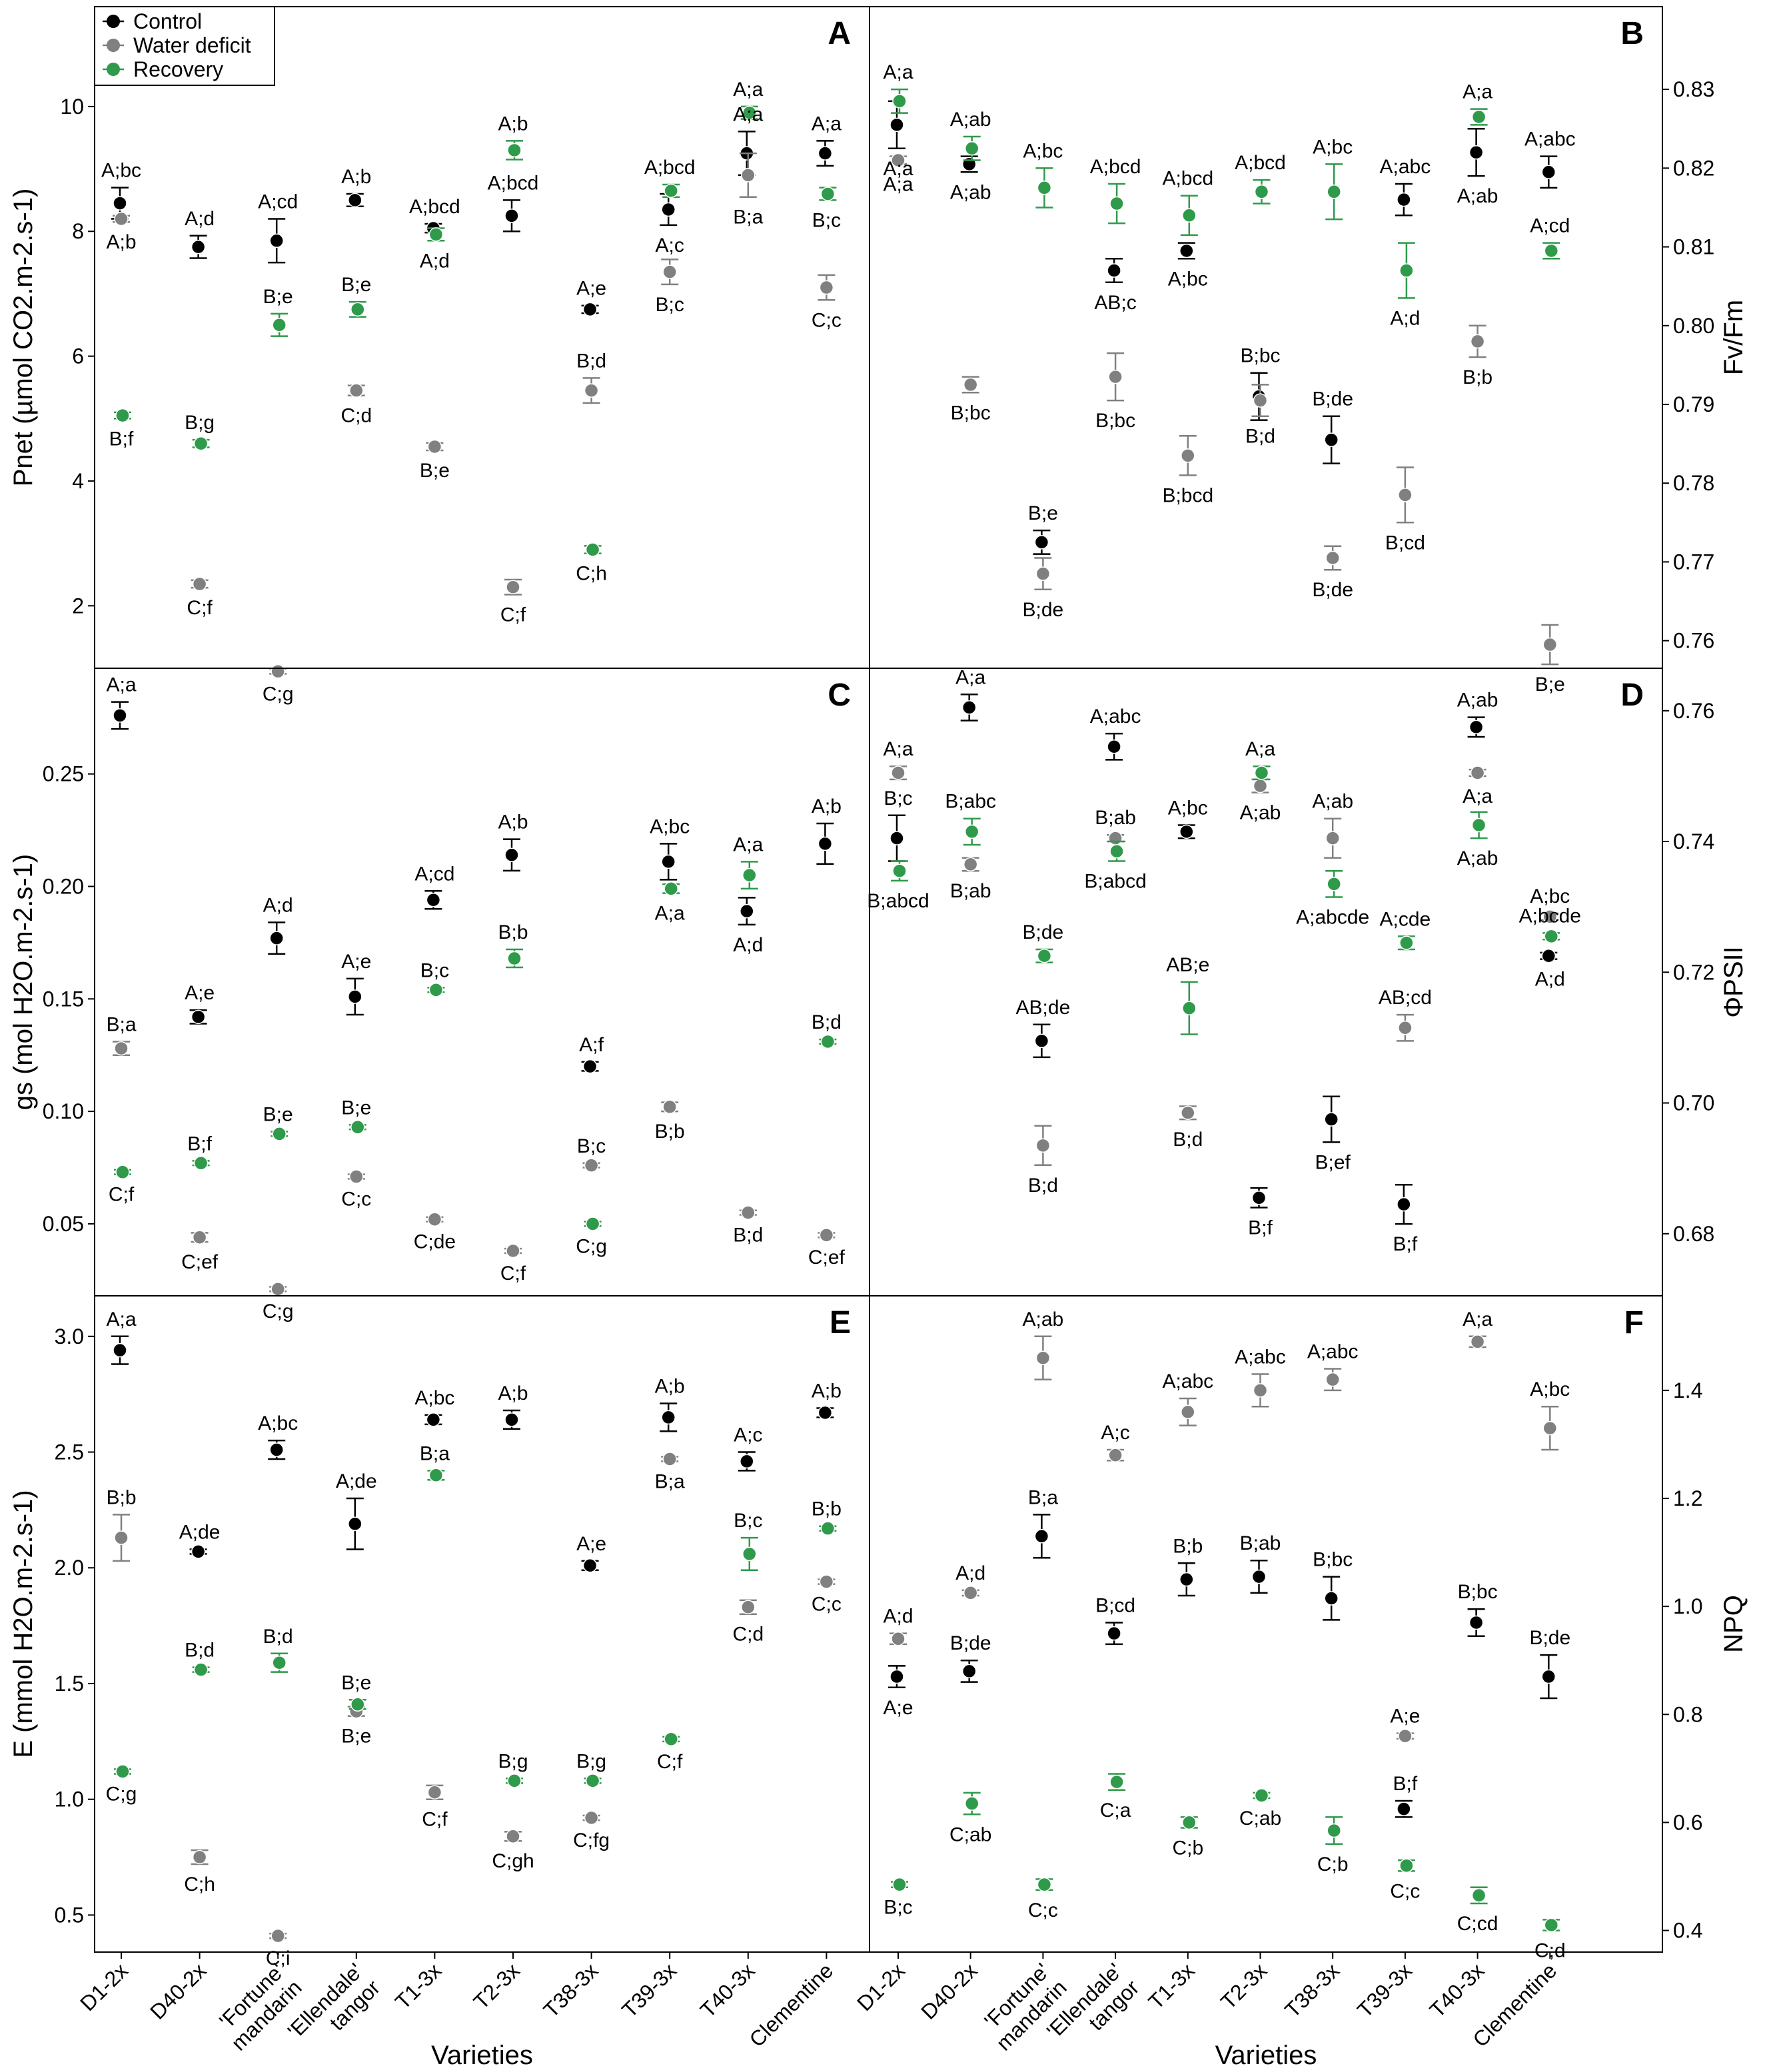  I want to click on y-tick-label: 0.83, so click(1693, 89).